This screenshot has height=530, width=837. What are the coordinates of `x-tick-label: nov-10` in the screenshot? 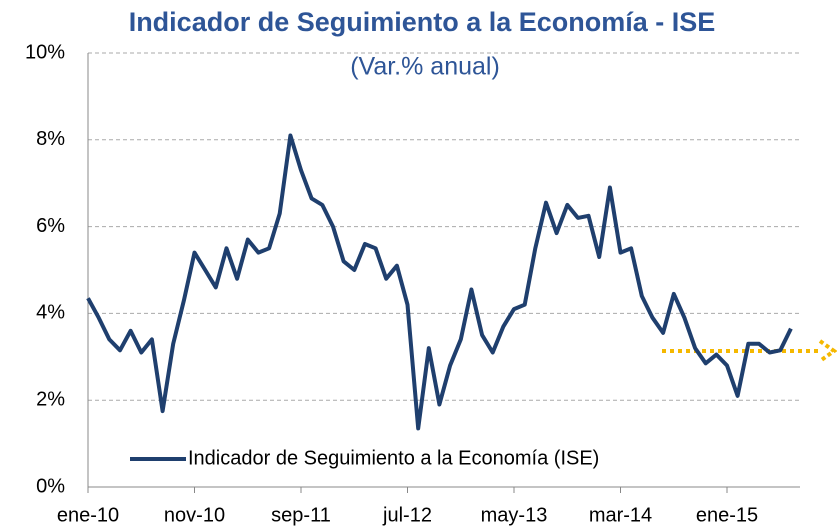 It's located at (194, 515).